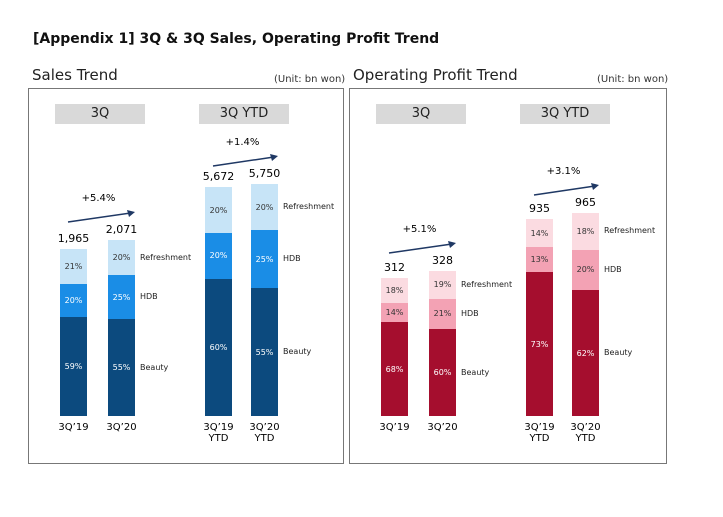 The image size is (723, 517). I want to click on segment-label: 68%, so click(394, 369).